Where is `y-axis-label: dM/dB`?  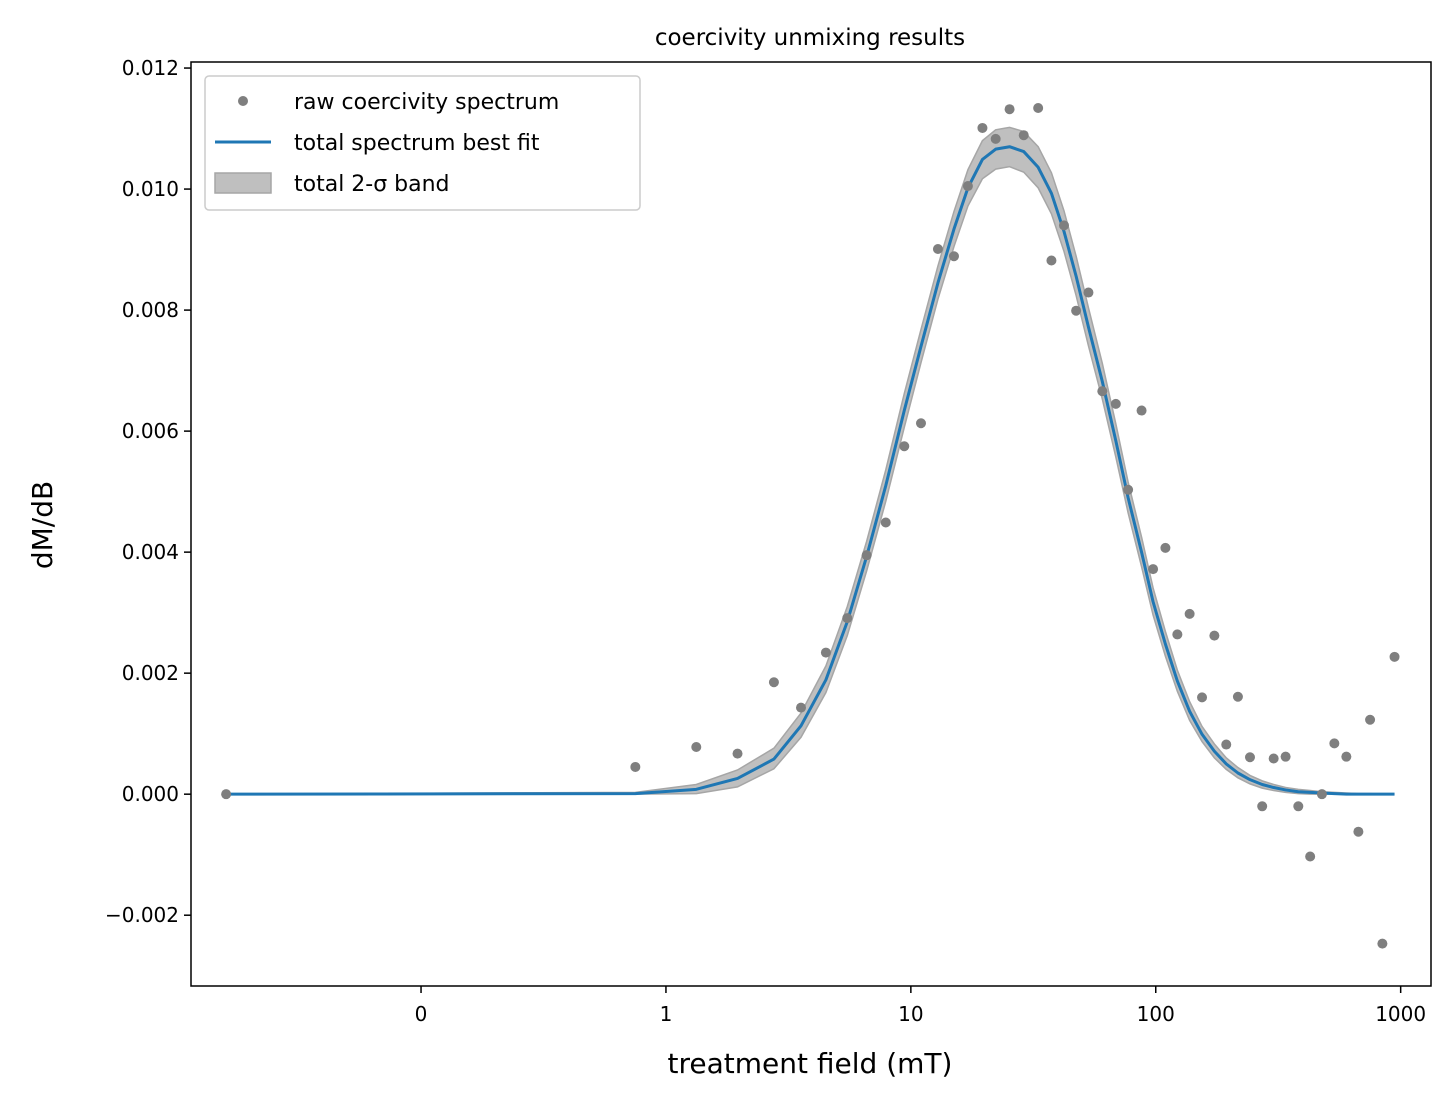
y-axis-label: dM/dB is located at coordinates (42, 525).